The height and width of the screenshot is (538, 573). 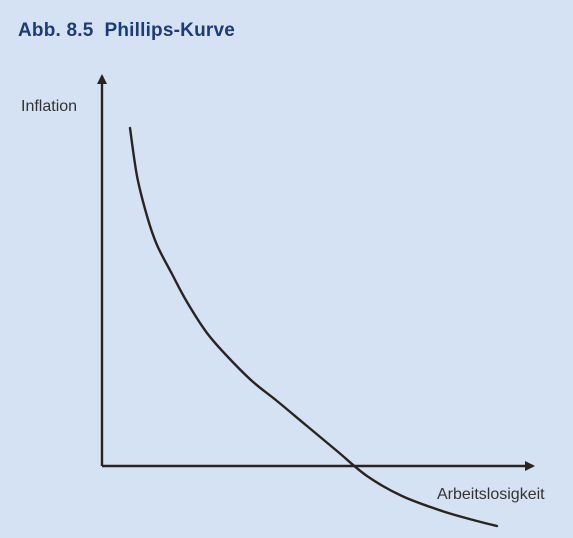 I want to click on figure-title: Abb. 8.5 Phillips-Kurve, so click(x=127, y=30).